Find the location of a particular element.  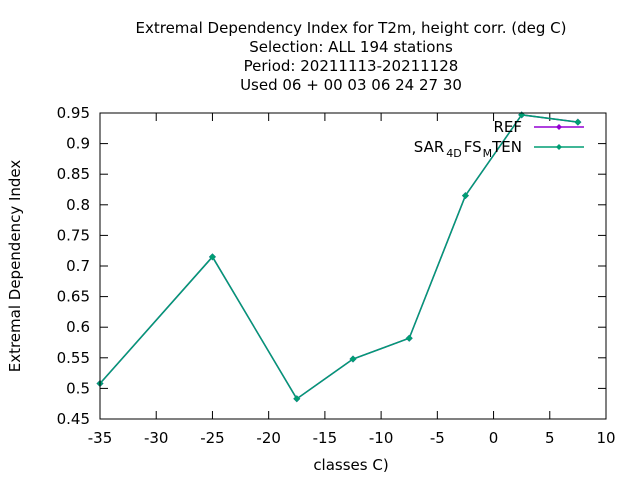

legend-sar-sub-1: 4D is located at coordinates (453, 153).